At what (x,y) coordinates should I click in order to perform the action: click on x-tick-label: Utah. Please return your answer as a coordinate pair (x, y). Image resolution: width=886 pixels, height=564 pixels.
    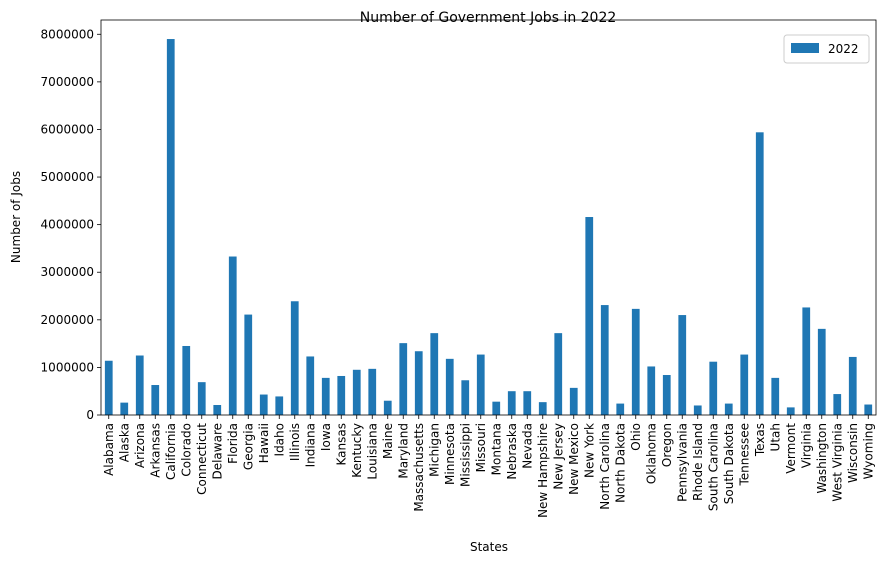
    Looking at the image, I should click on (775, 437).